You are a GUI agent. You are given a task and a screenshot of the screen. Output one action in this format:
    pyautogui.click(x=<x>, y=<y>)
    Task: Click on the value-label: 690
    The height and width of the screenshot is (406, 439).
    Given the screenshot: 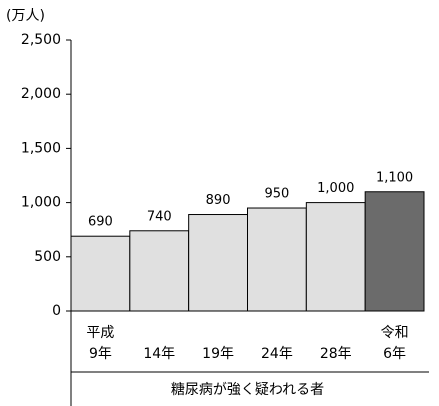 What is the action you would take?
    pyautogui.click(x=100, y=222)
    